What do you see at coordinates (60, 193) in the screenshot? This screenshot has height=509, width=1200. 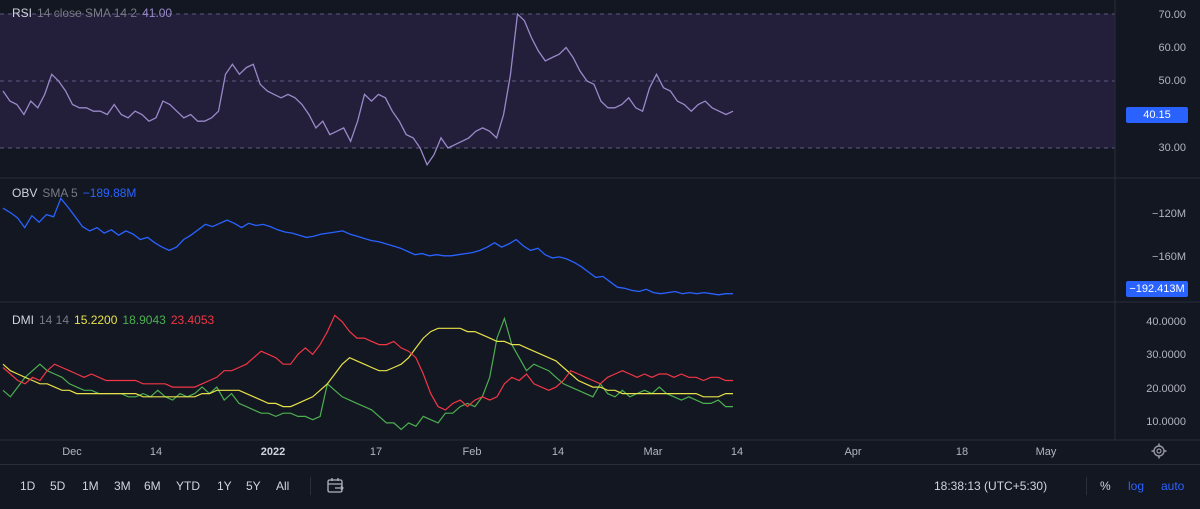 I see `obv-args: SMA 5` at bounding box center [60, 193].